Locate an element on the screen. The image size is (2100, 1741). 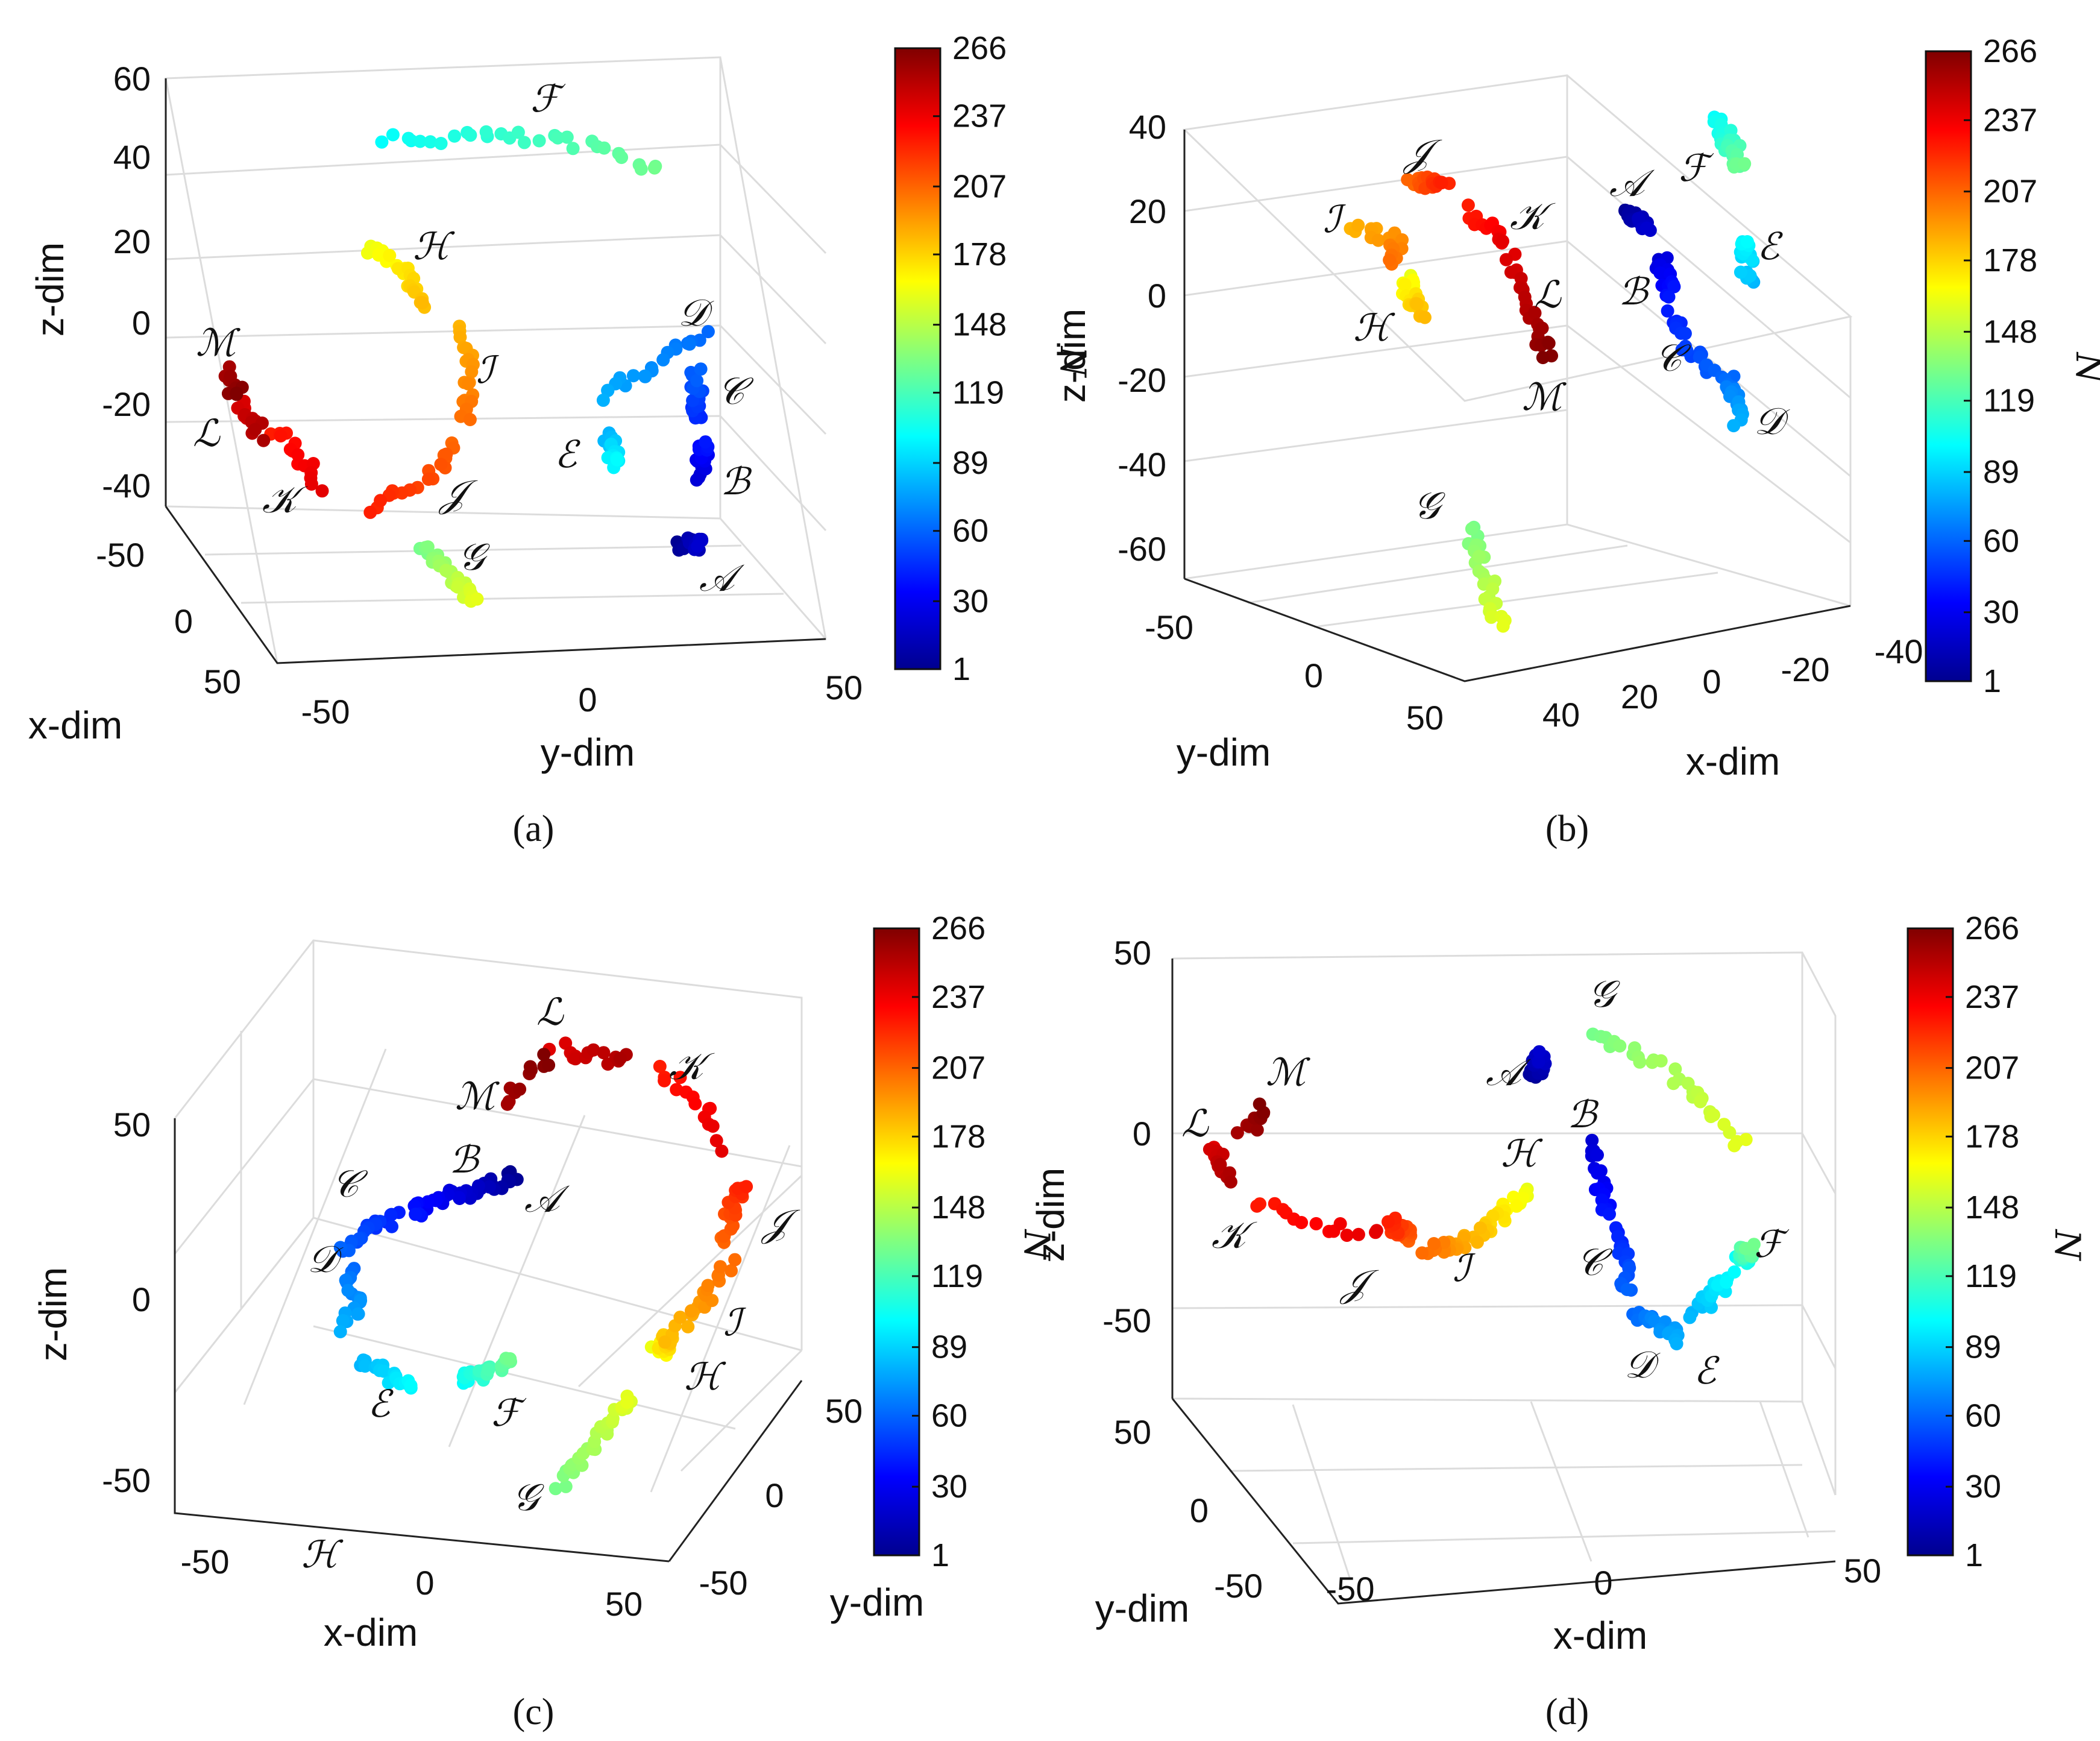
panel-c-label-C: 𝒞 is located at coordinates (350, 1184).